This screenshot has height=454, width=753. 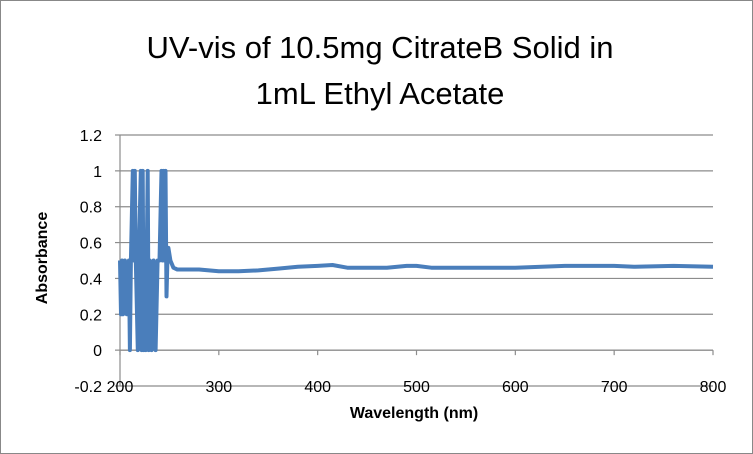 I want to click on x-tick-label: 300, so click(x=218, y=387).